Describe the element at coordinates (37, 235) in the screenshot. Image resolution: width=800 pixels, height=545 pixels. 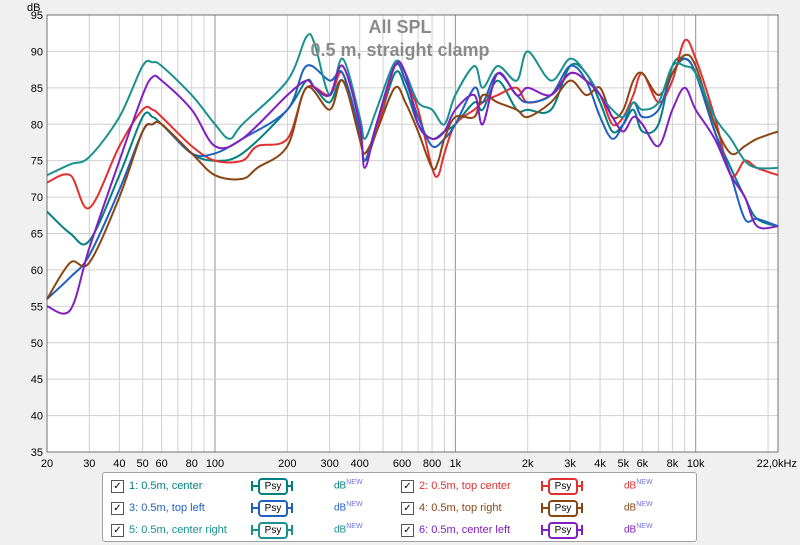
I see `y-tick-label: 65` at that location.